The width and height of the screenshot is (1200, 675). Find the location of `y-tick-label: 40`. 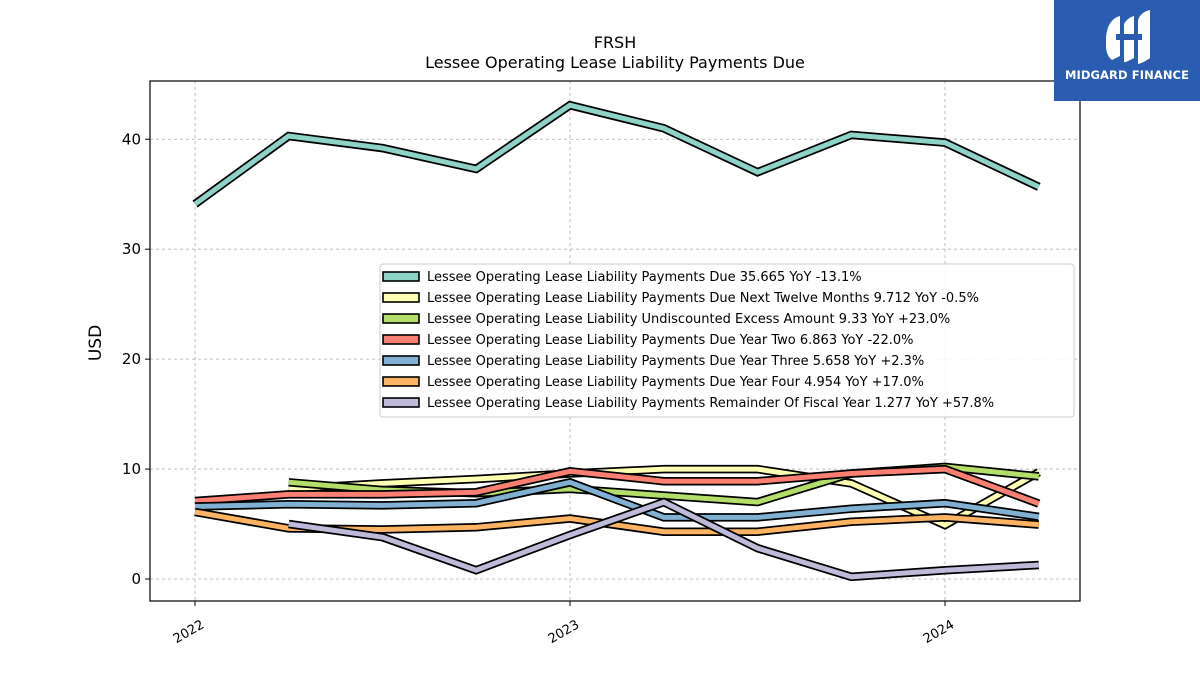

y-tick-label: 40 is located at coordinates (131, 139).